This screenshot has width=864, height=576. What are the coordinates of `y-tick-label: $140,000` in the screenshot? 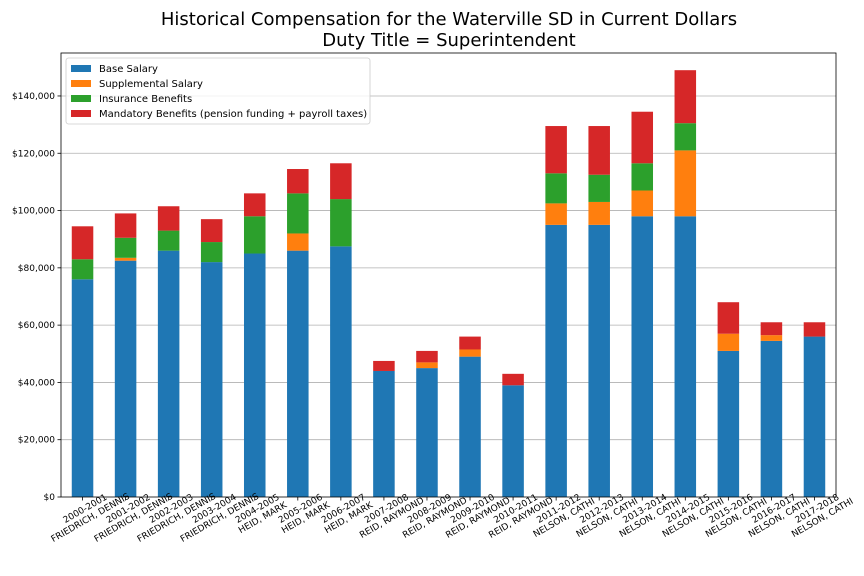 It's located at (33, 97).